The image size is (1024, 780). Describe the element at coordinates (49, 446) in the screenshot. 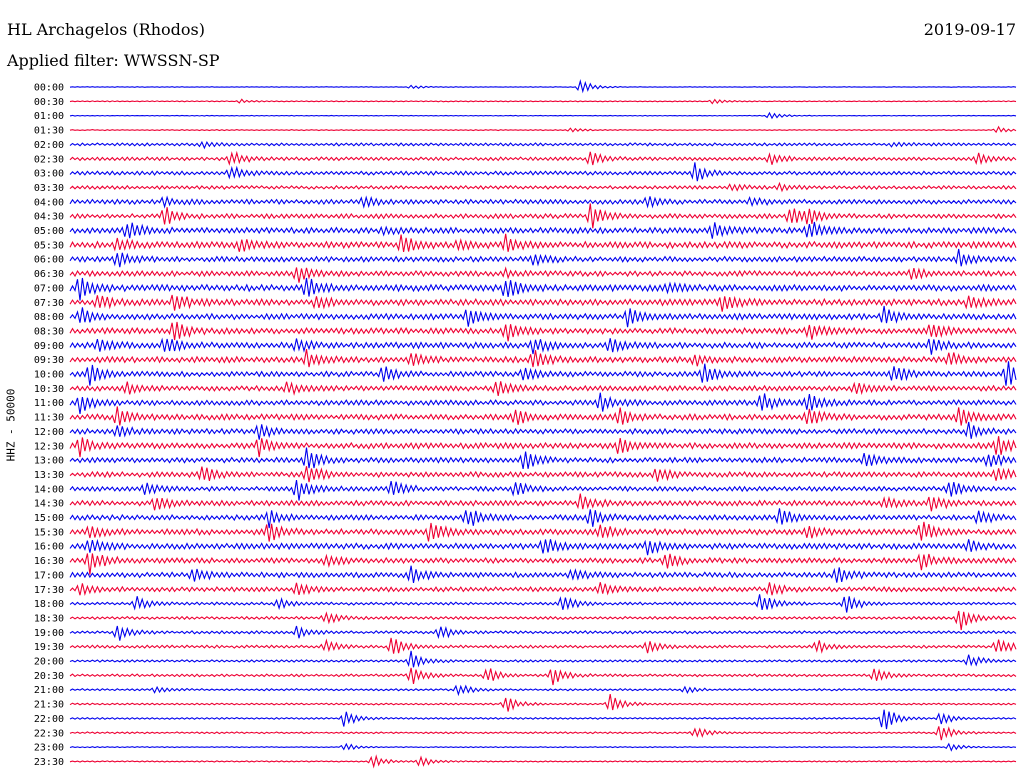

I see `time-label: 12:30` at that location.